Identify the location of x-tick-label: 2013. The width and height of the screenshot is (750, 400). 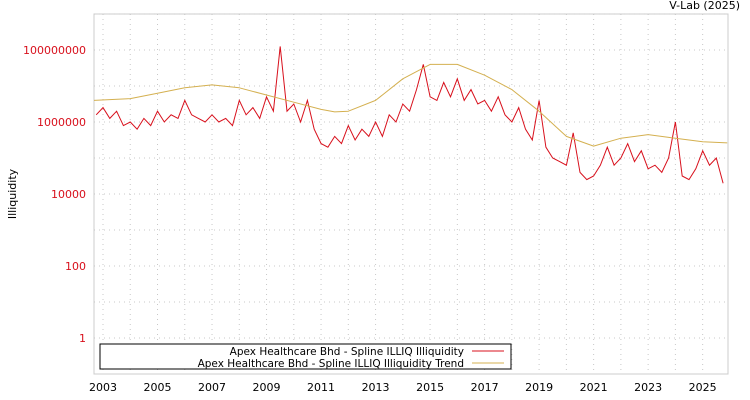
(376, 387).